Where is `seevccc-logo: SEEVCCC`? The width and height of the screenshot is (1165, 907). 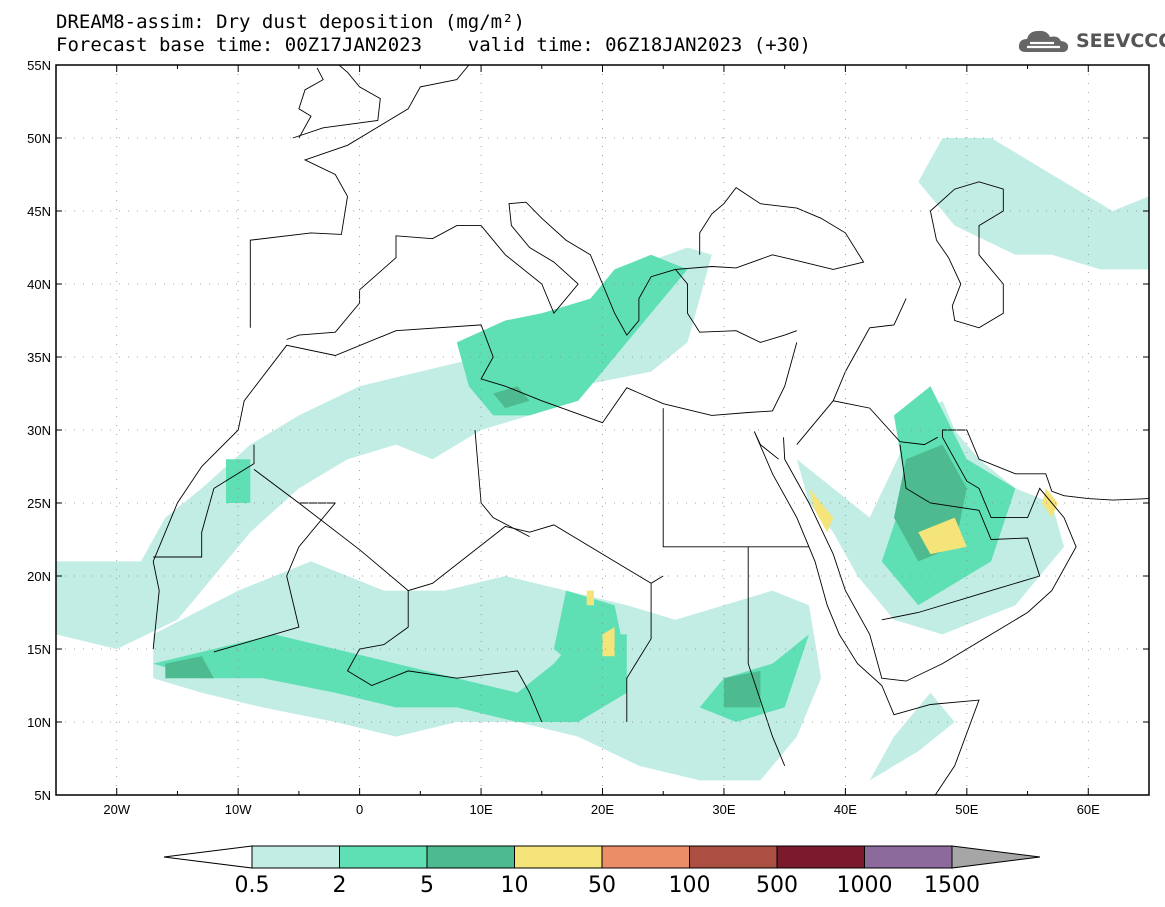 seevccc-logo: SEEVCCC is located at coordinates (1091, 41).